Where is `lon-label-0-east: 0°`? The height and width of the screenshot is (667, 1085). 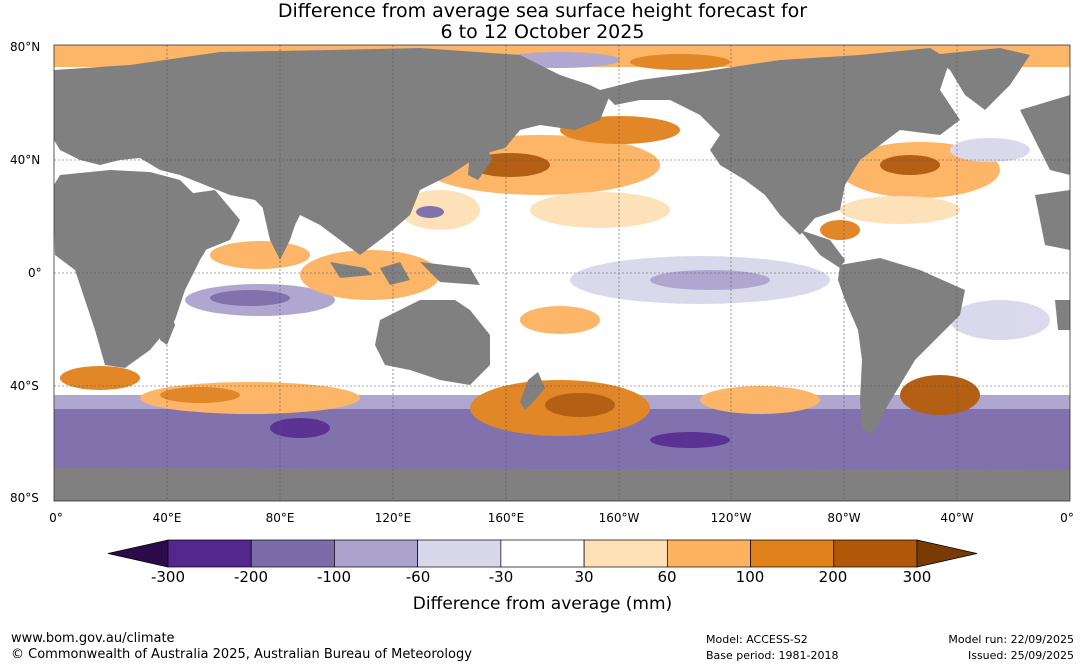
lon-label-0-east: 0° is located at coordinates (1067, 518).